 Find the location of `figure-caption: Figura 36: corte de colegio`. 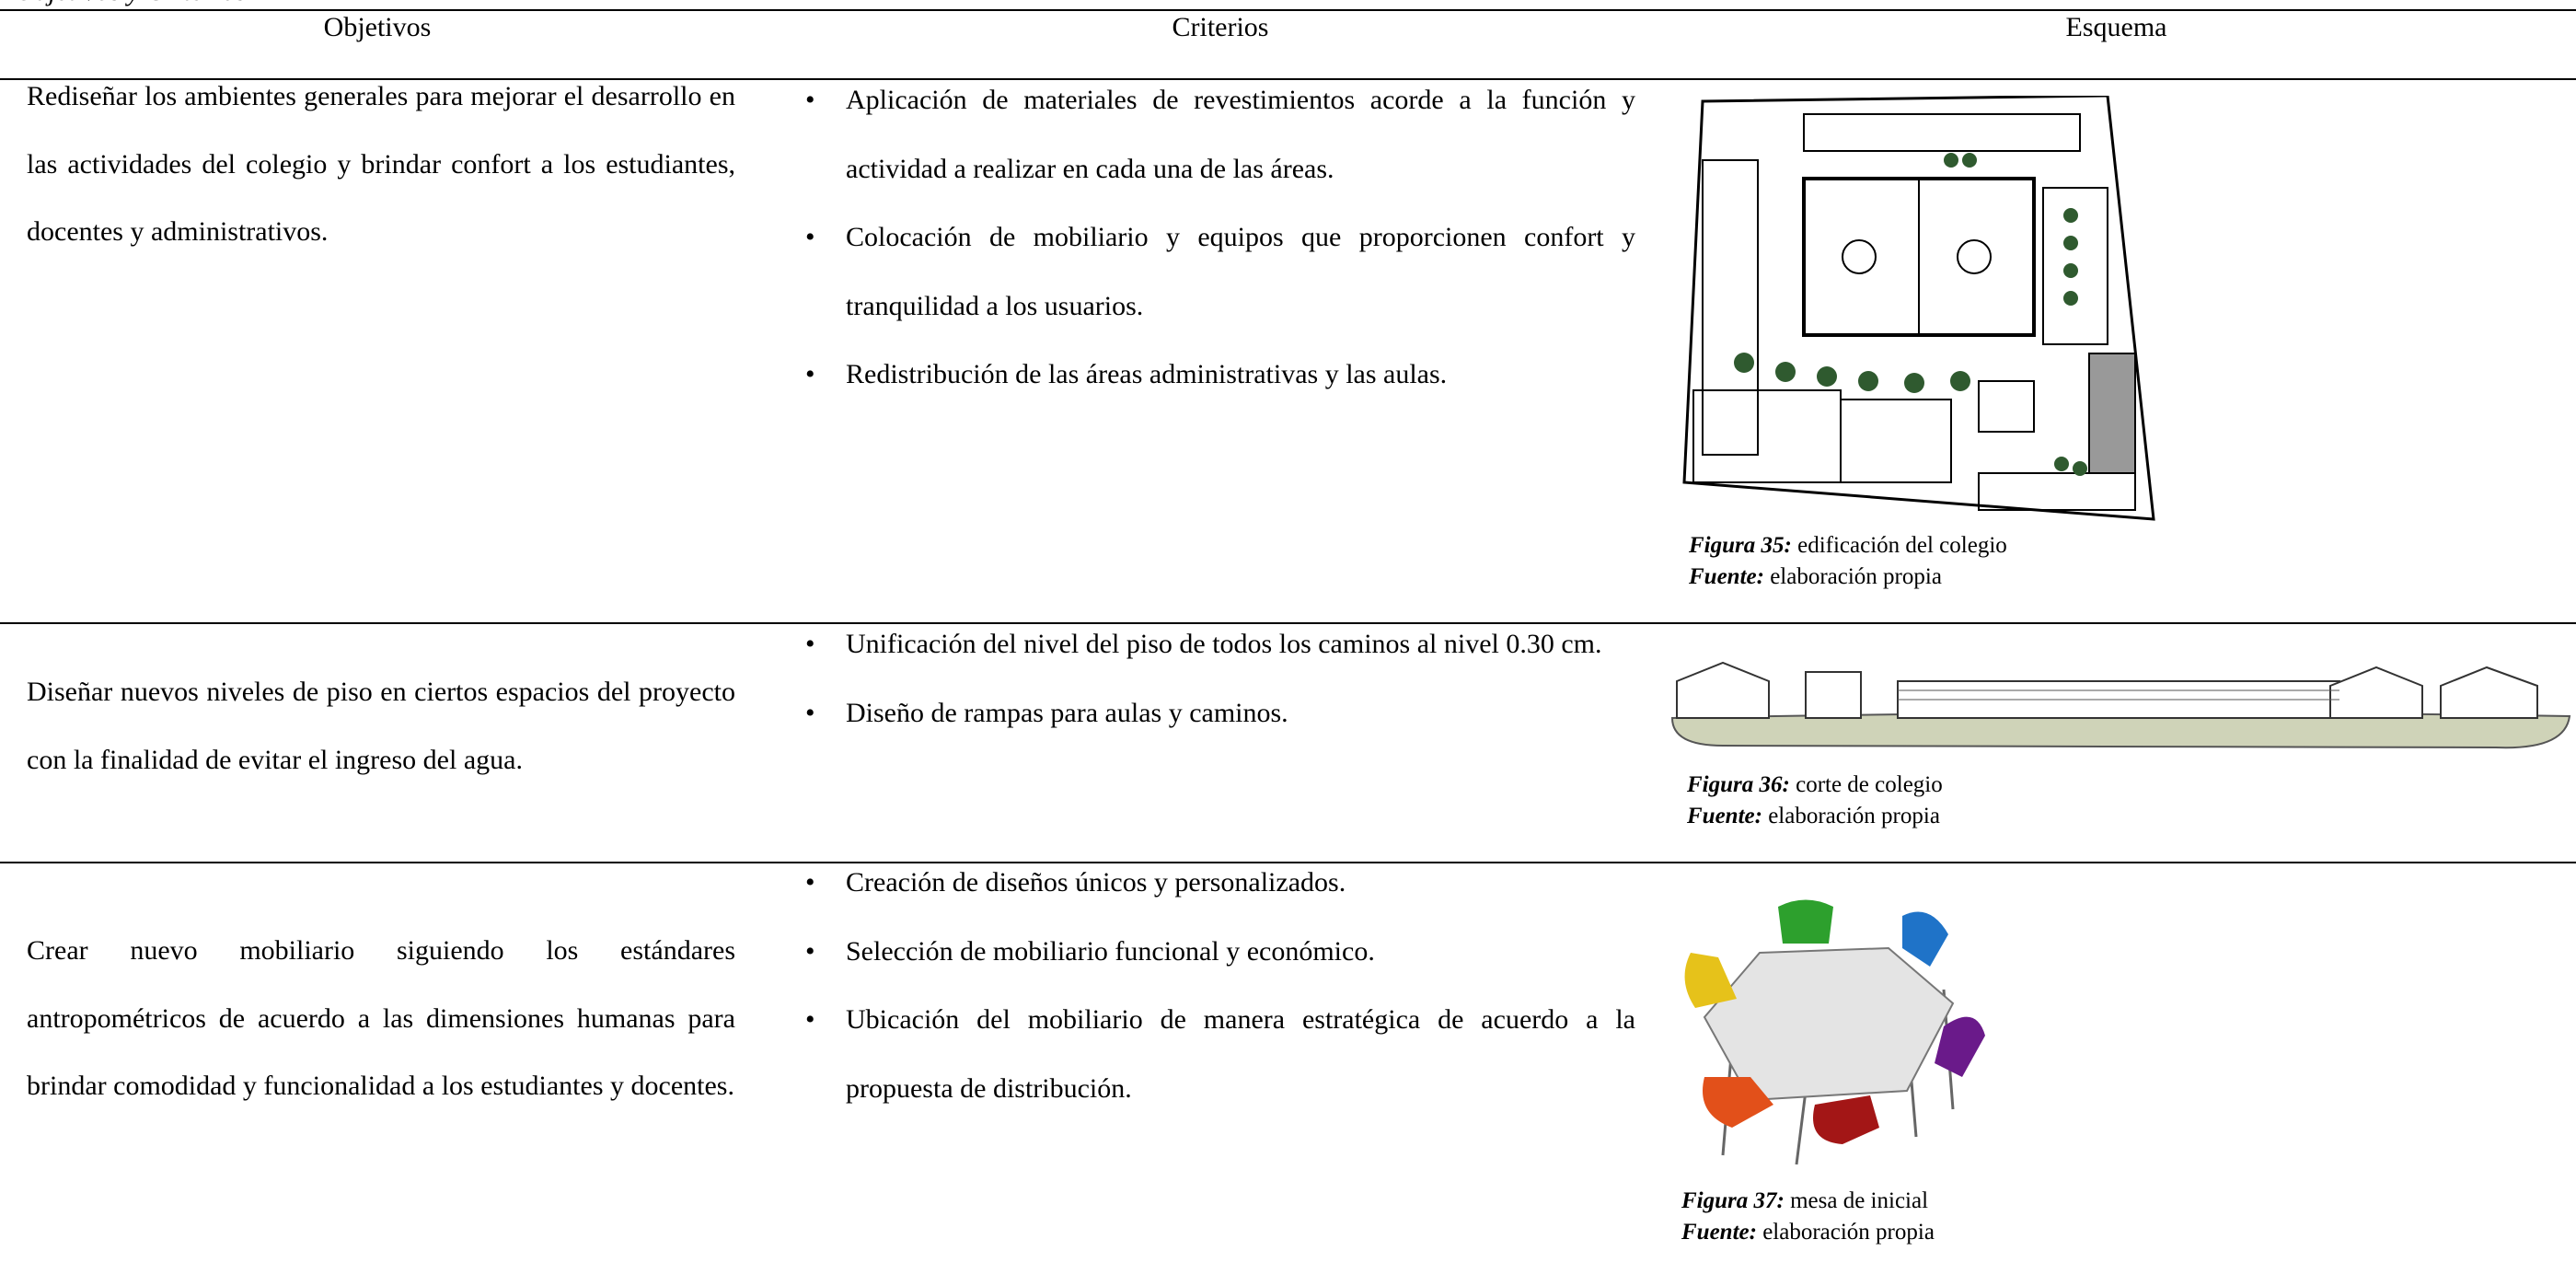

figure-caption: Figura 36: corte de colegio is located at coordinates (1815, 785).